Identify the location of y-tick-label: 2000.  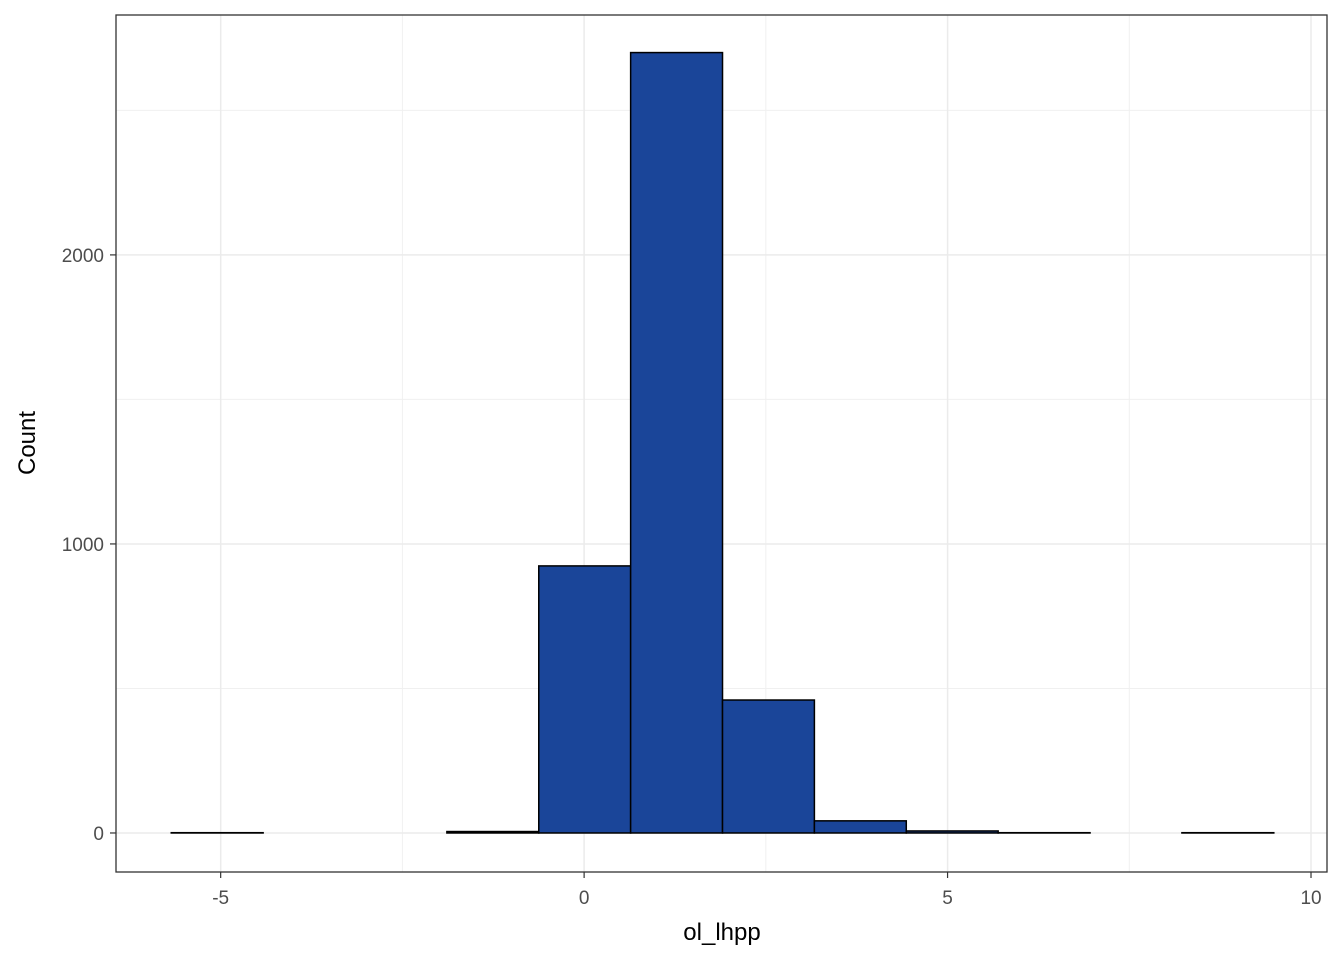
(83, 256).